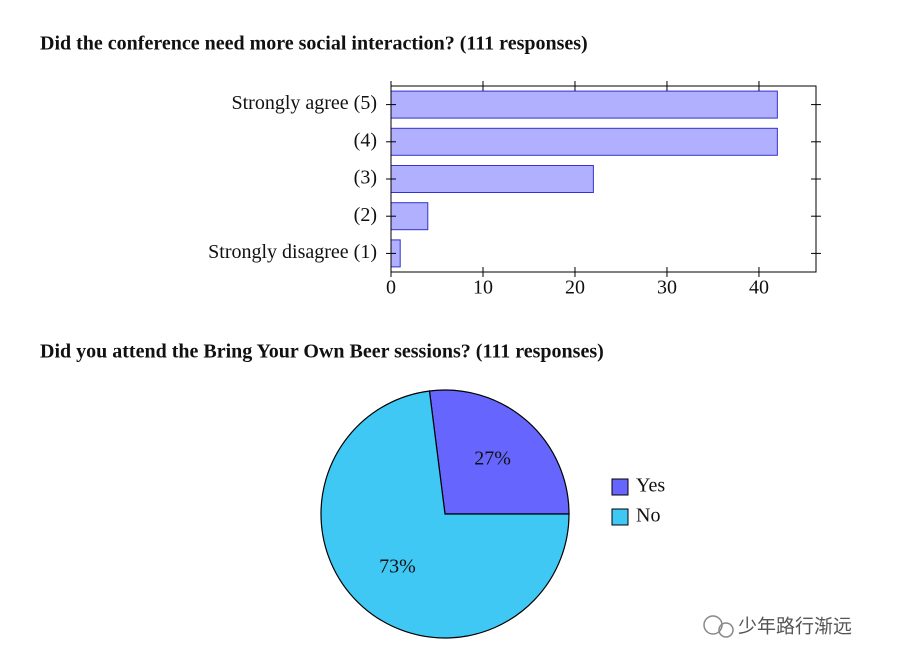  I want to click on x-tick-label: 30, so click(667, 288).